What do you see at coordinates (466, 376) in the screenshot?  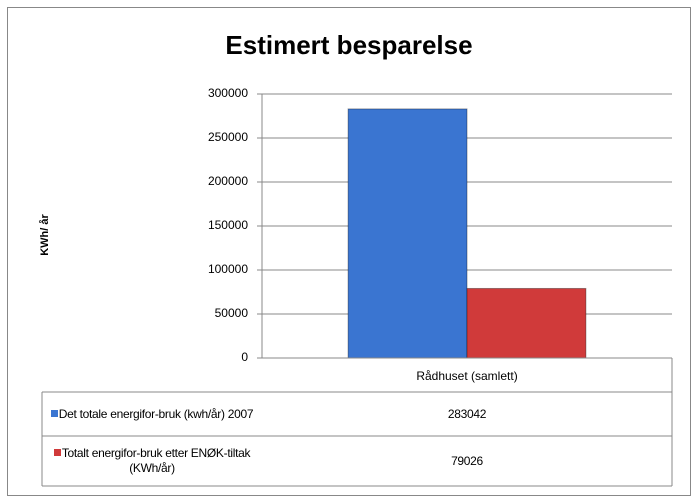 I see `x-tick-label: Rådhuset (samlett)` at bounding box center [466, 376].